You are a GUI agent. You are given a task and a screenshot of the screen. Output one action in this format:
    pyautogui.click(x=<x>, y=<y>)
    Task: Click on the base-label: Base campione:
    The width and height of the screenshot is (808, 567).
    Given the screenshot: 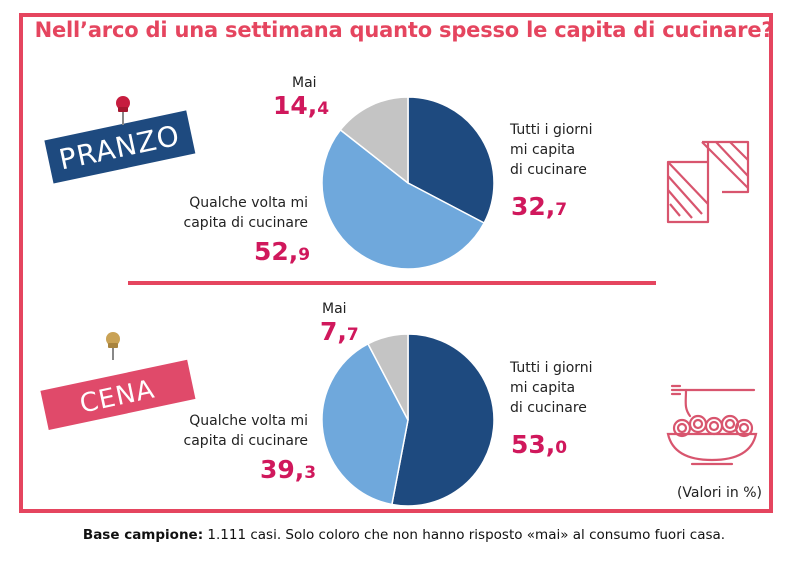 What is the action you would take?
    pyautogui.click(x=143, y=535)
    